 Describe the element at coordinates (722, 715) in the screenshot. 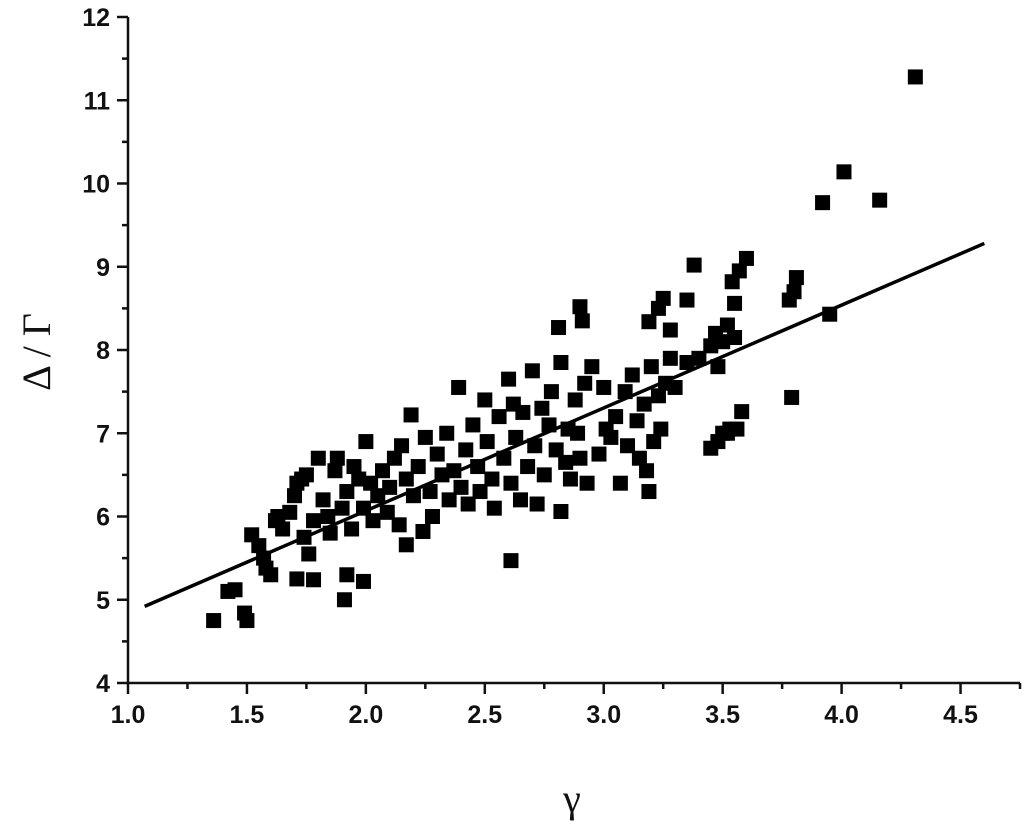

I see `x-tick-label: 3.5` at that location.